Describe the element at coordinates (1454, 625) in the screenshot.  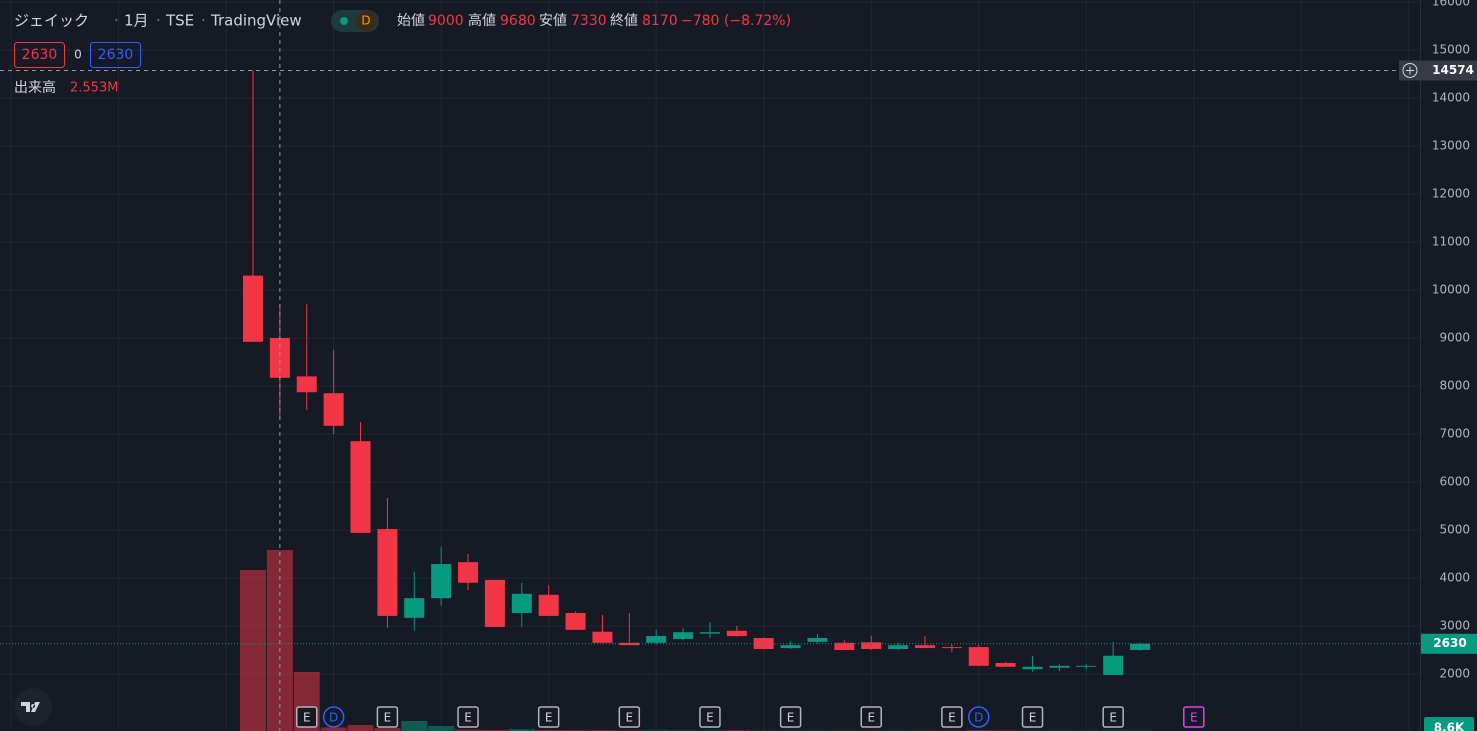
I see `y-tick-label: 3000` at that location.